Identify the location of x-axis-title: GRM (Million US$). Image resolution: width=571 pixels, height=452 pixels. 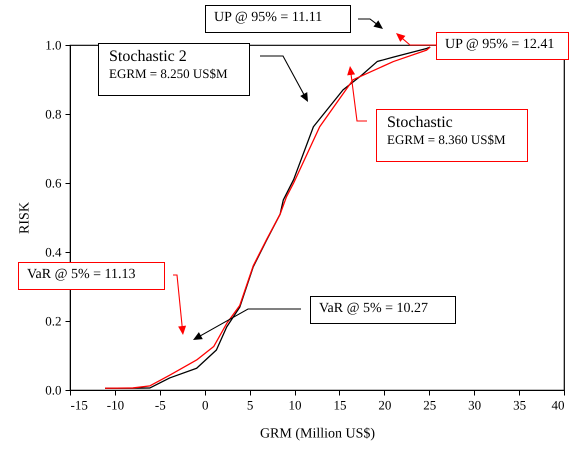
(318, 434).